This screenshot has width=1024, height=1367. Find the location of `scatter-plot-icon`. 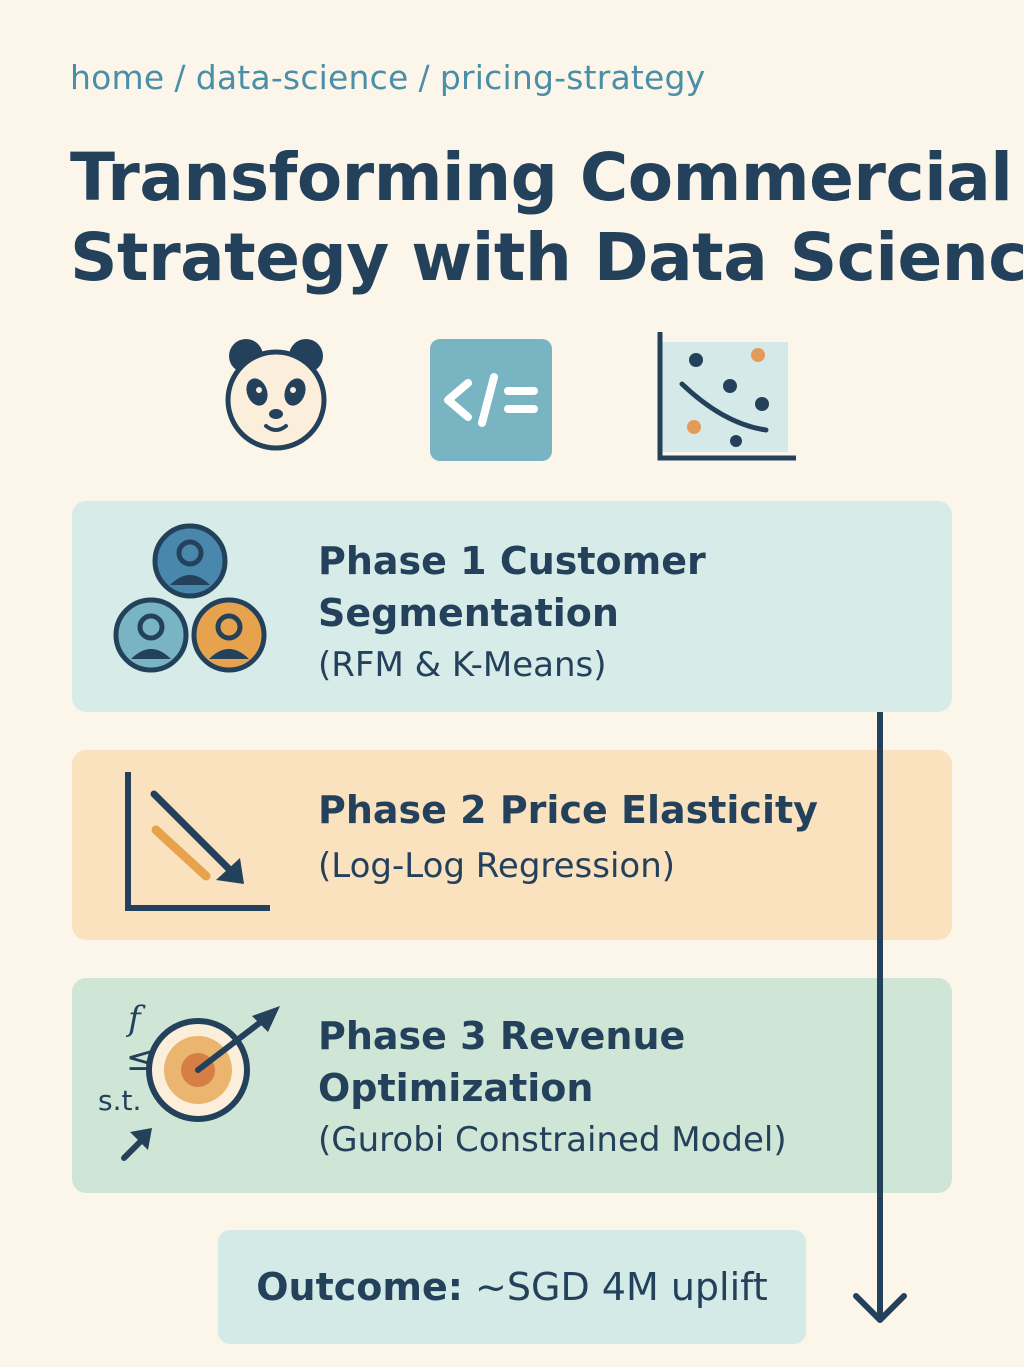

scatter-plot-icon is located at coordinates (726, 396).